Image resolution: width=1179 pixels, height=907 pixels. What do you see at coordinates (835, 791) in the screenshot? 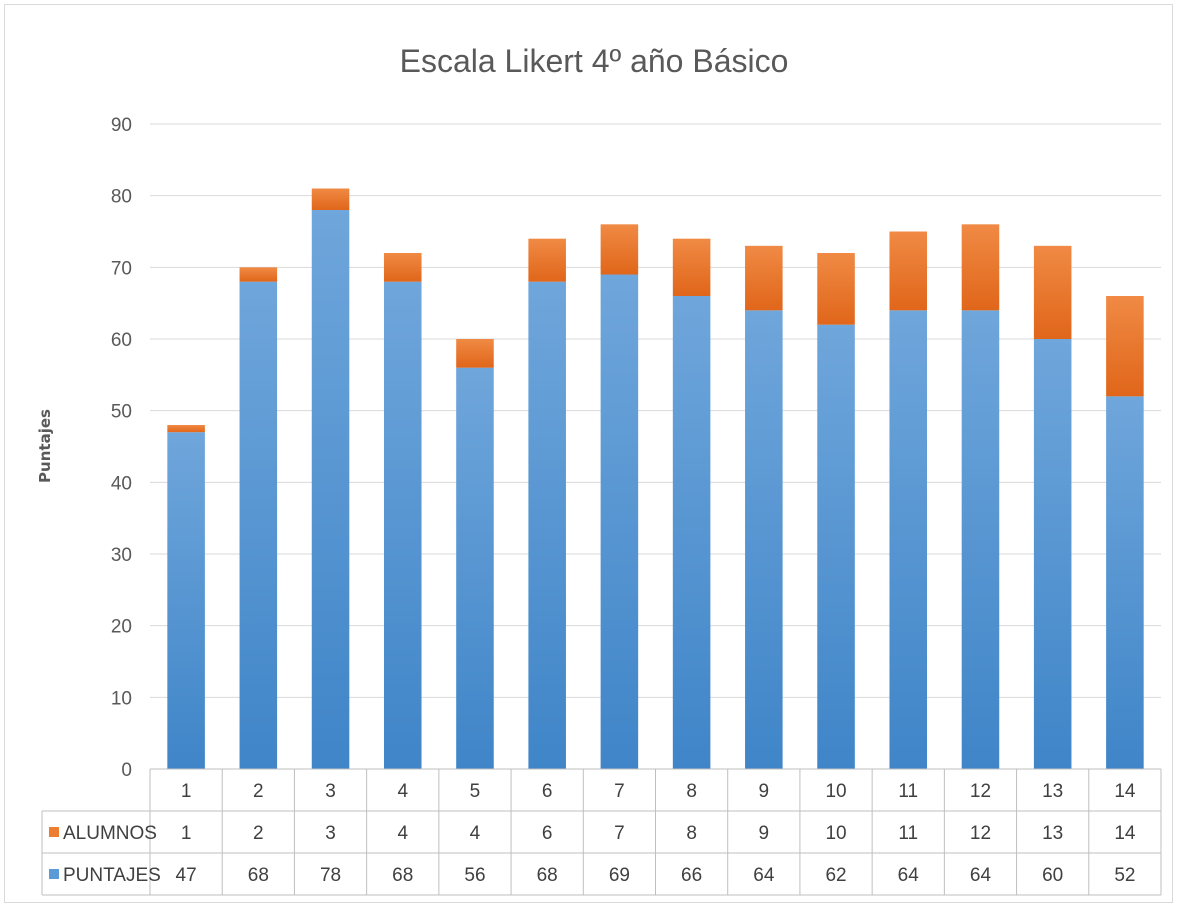
I see `x-tick-label: 10` at bounding box center [835, 791].